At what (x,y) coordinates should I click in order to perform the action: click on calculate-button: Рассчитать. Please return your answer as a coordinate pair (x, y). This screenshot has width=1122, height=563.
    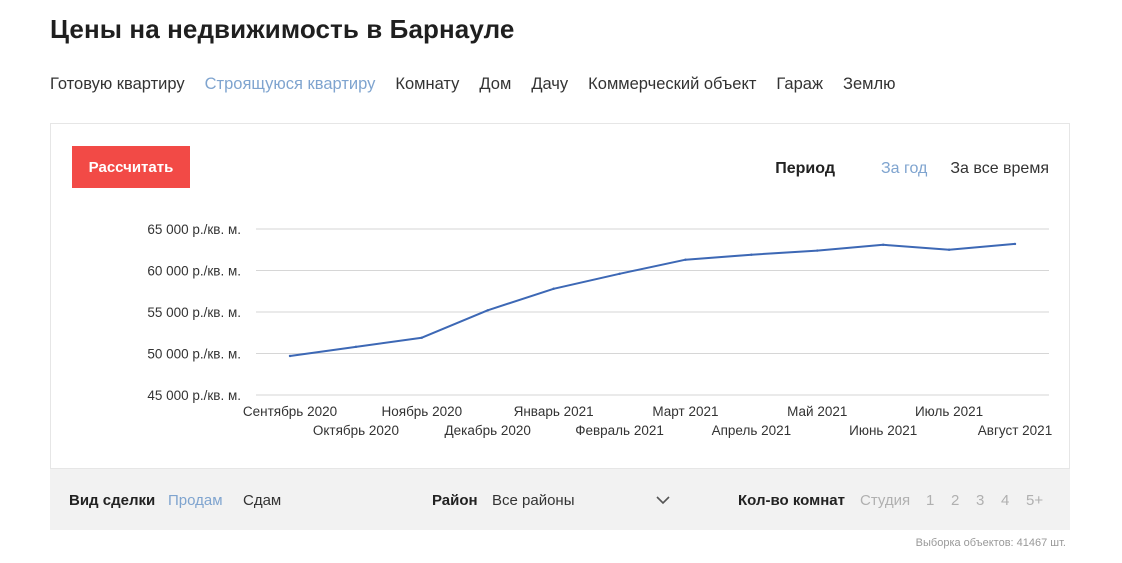
    Looking at the image, I should click on (131, 167).